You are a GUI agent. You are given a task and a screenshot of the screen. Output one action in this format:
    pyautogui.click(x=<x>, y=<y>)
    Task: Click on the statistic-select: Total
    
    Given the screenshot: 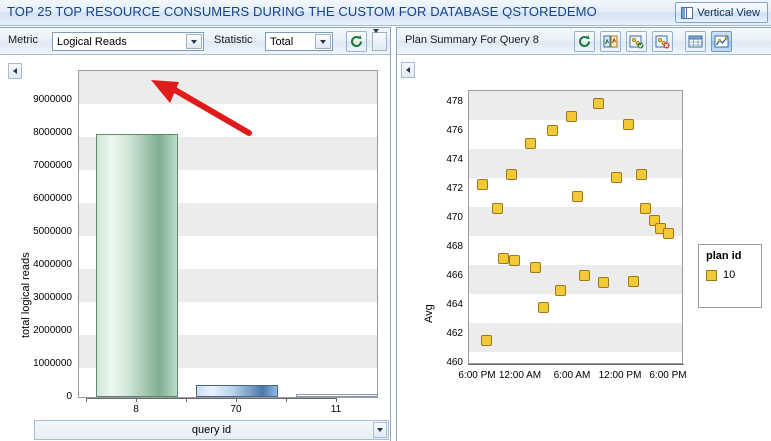 What is the action you would take?
    pyautogui.click(x=299, y=41)
    